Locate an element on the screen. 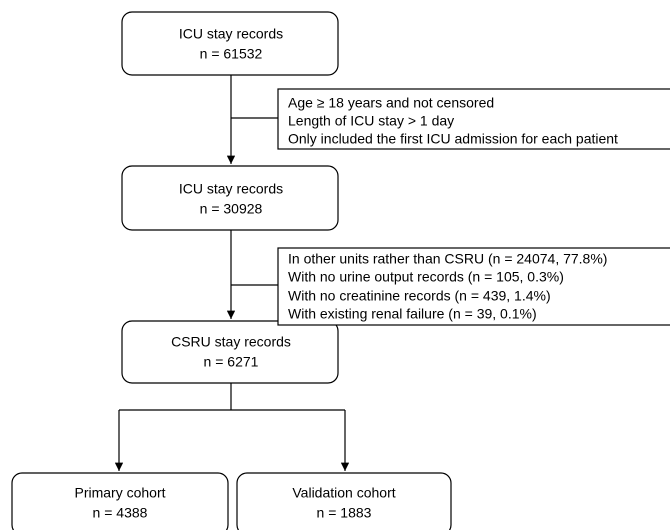 Image resolution: width=670 pixels, height=530 pixels. node-count: n = 30928 is located at coordinates (231, 209).